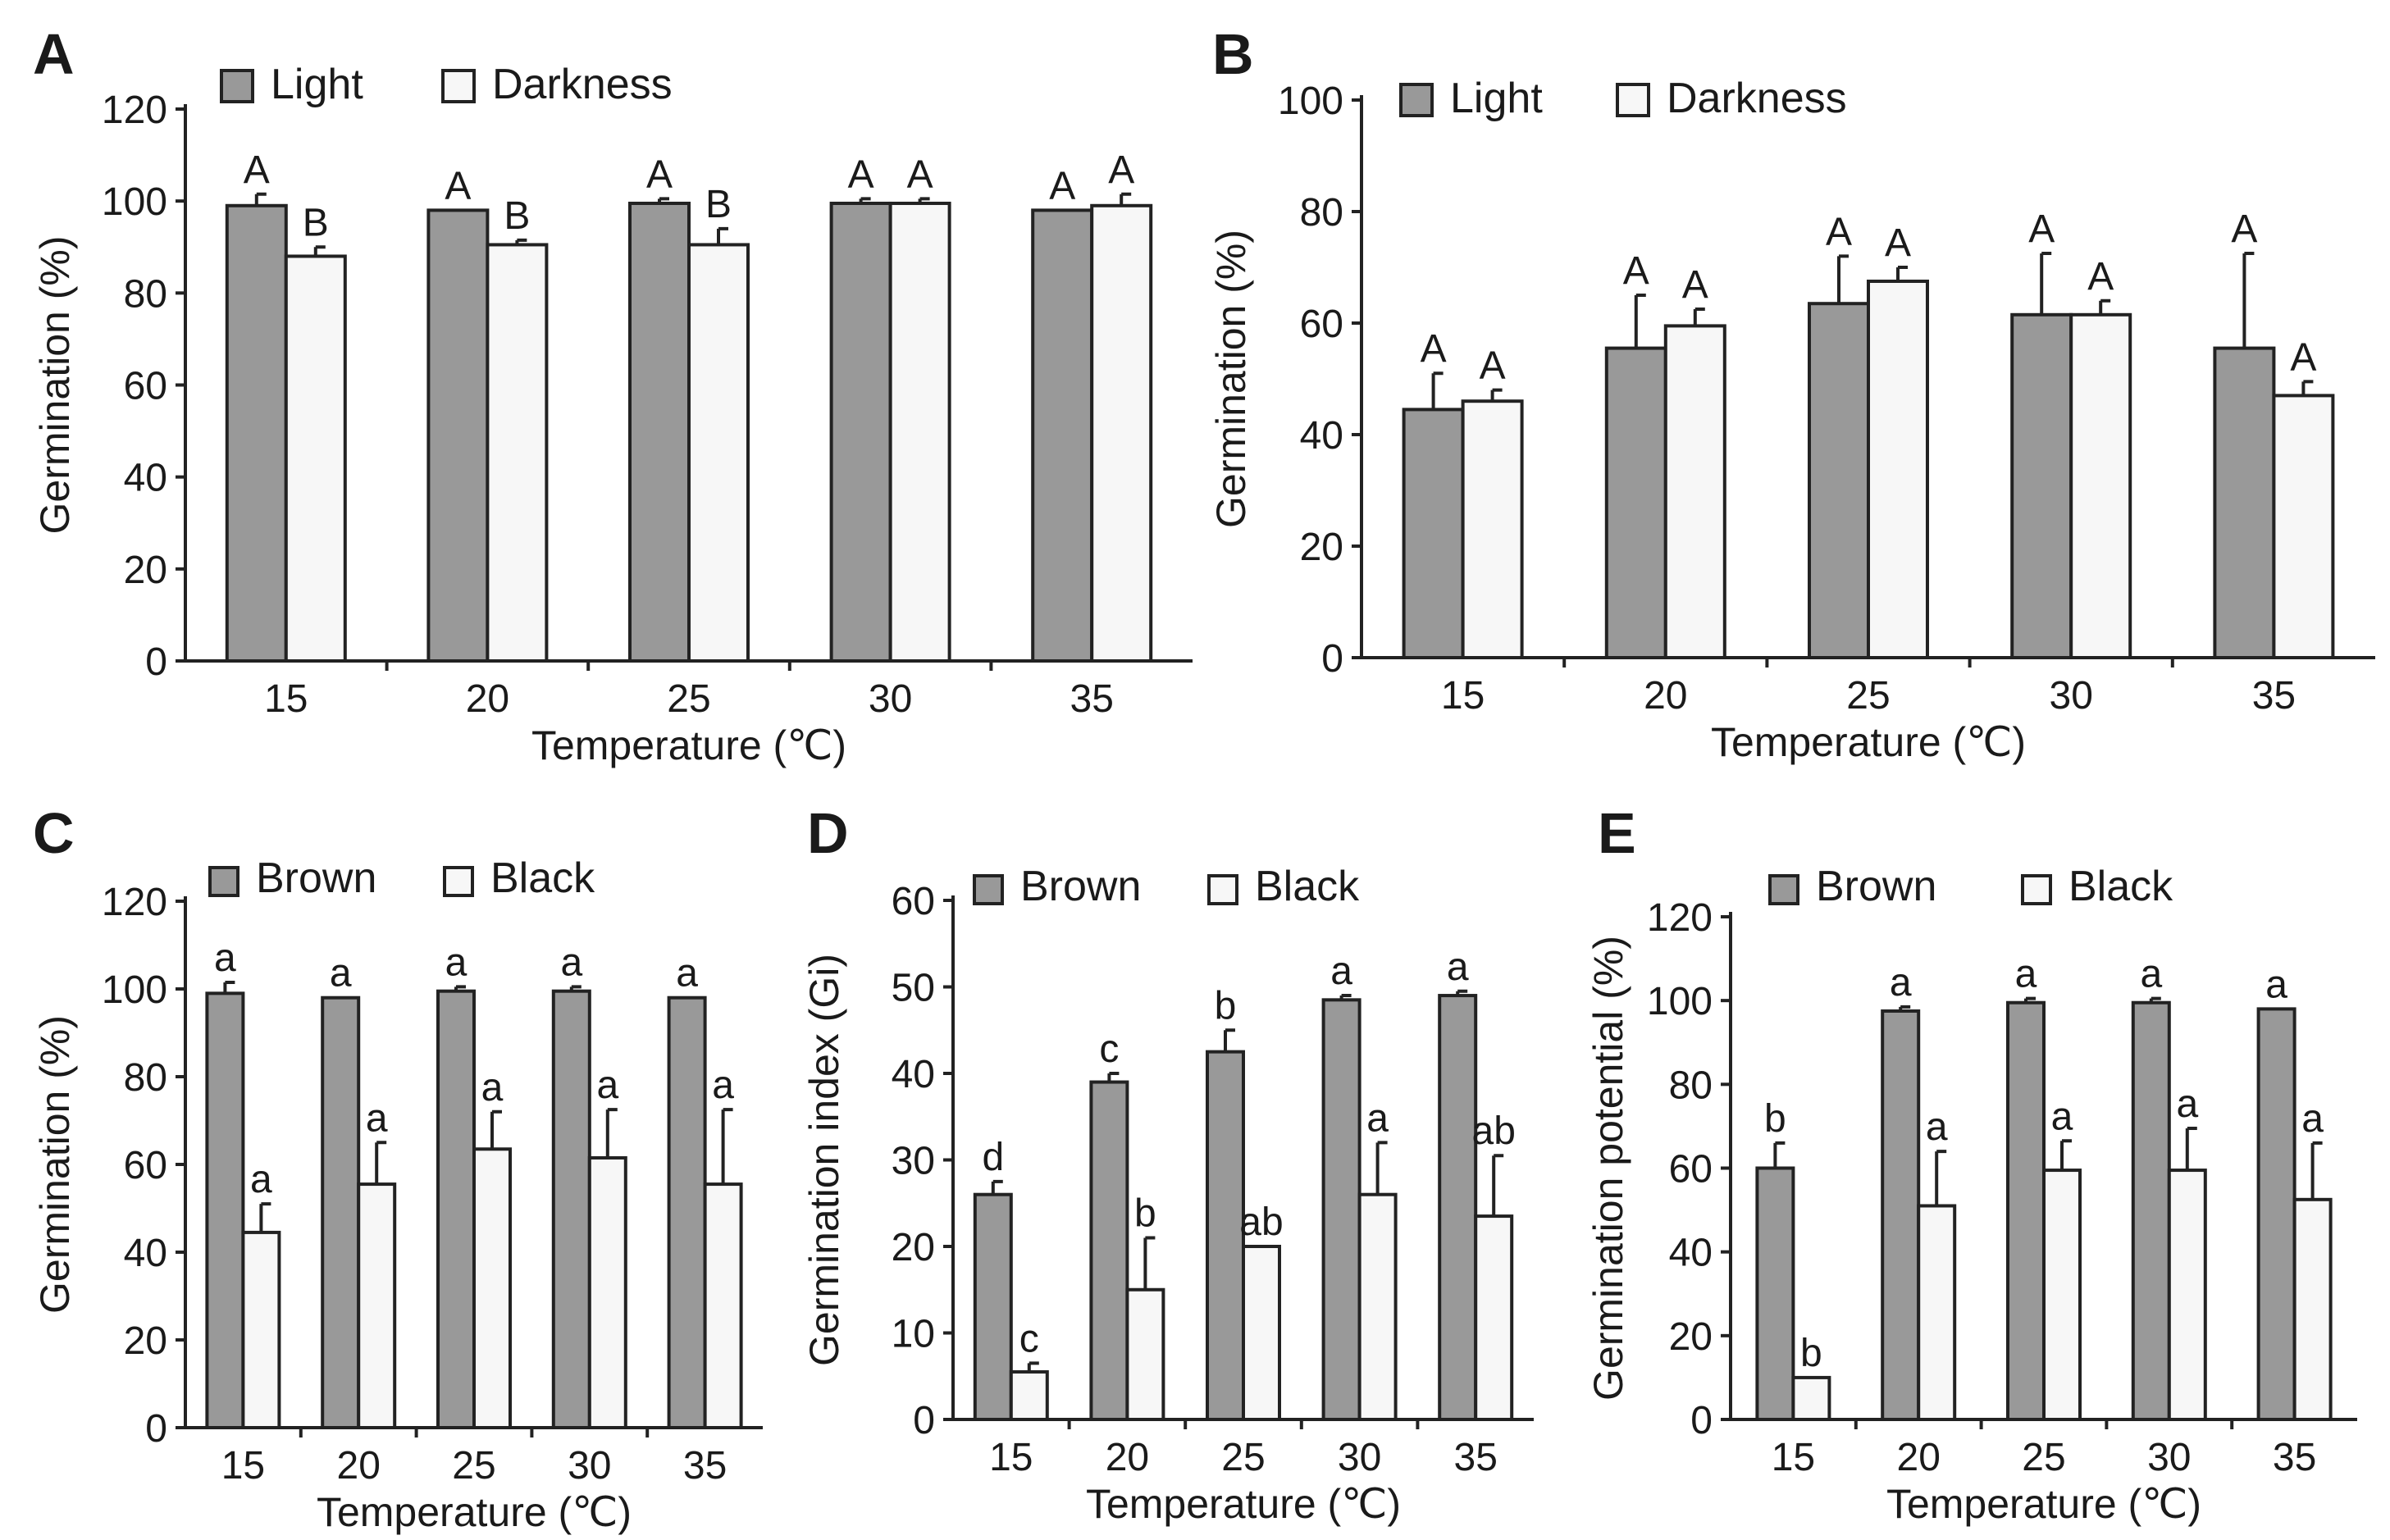  I want to click on x-tick-label: 30, so click(1359, 1457).